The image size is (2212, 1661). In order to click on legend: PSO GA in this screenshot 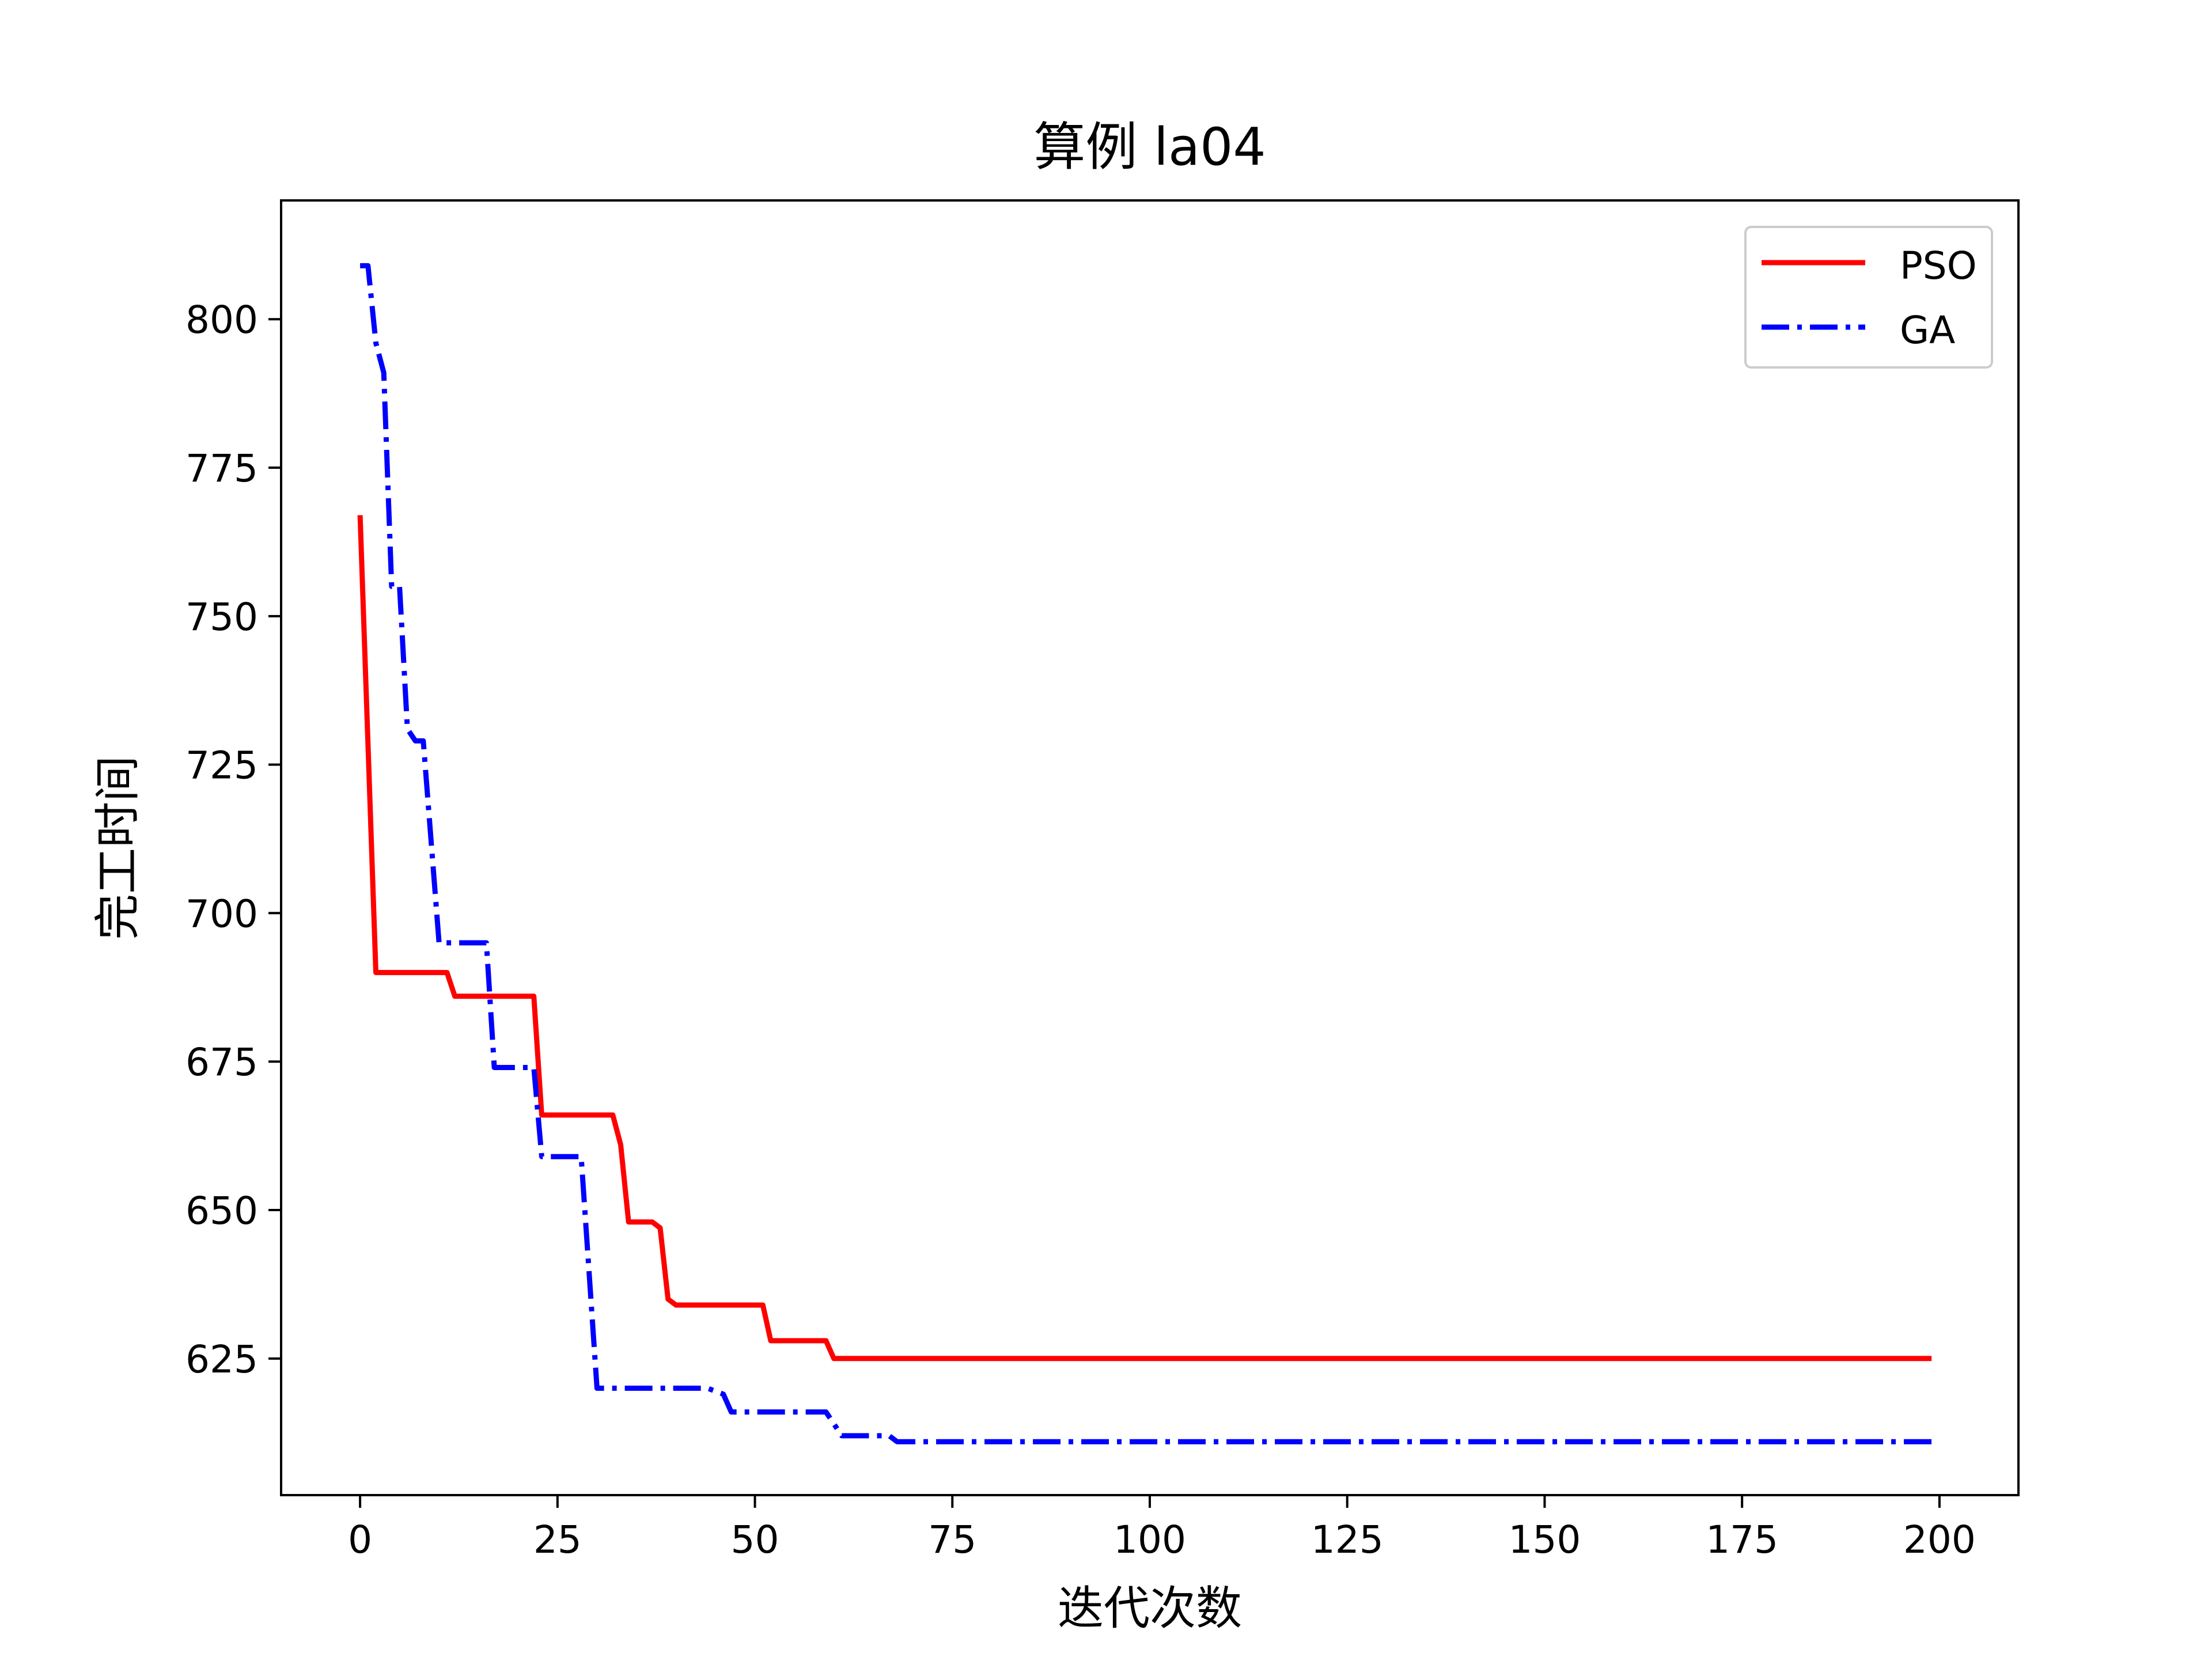, I will do `click(1868, 297)`.